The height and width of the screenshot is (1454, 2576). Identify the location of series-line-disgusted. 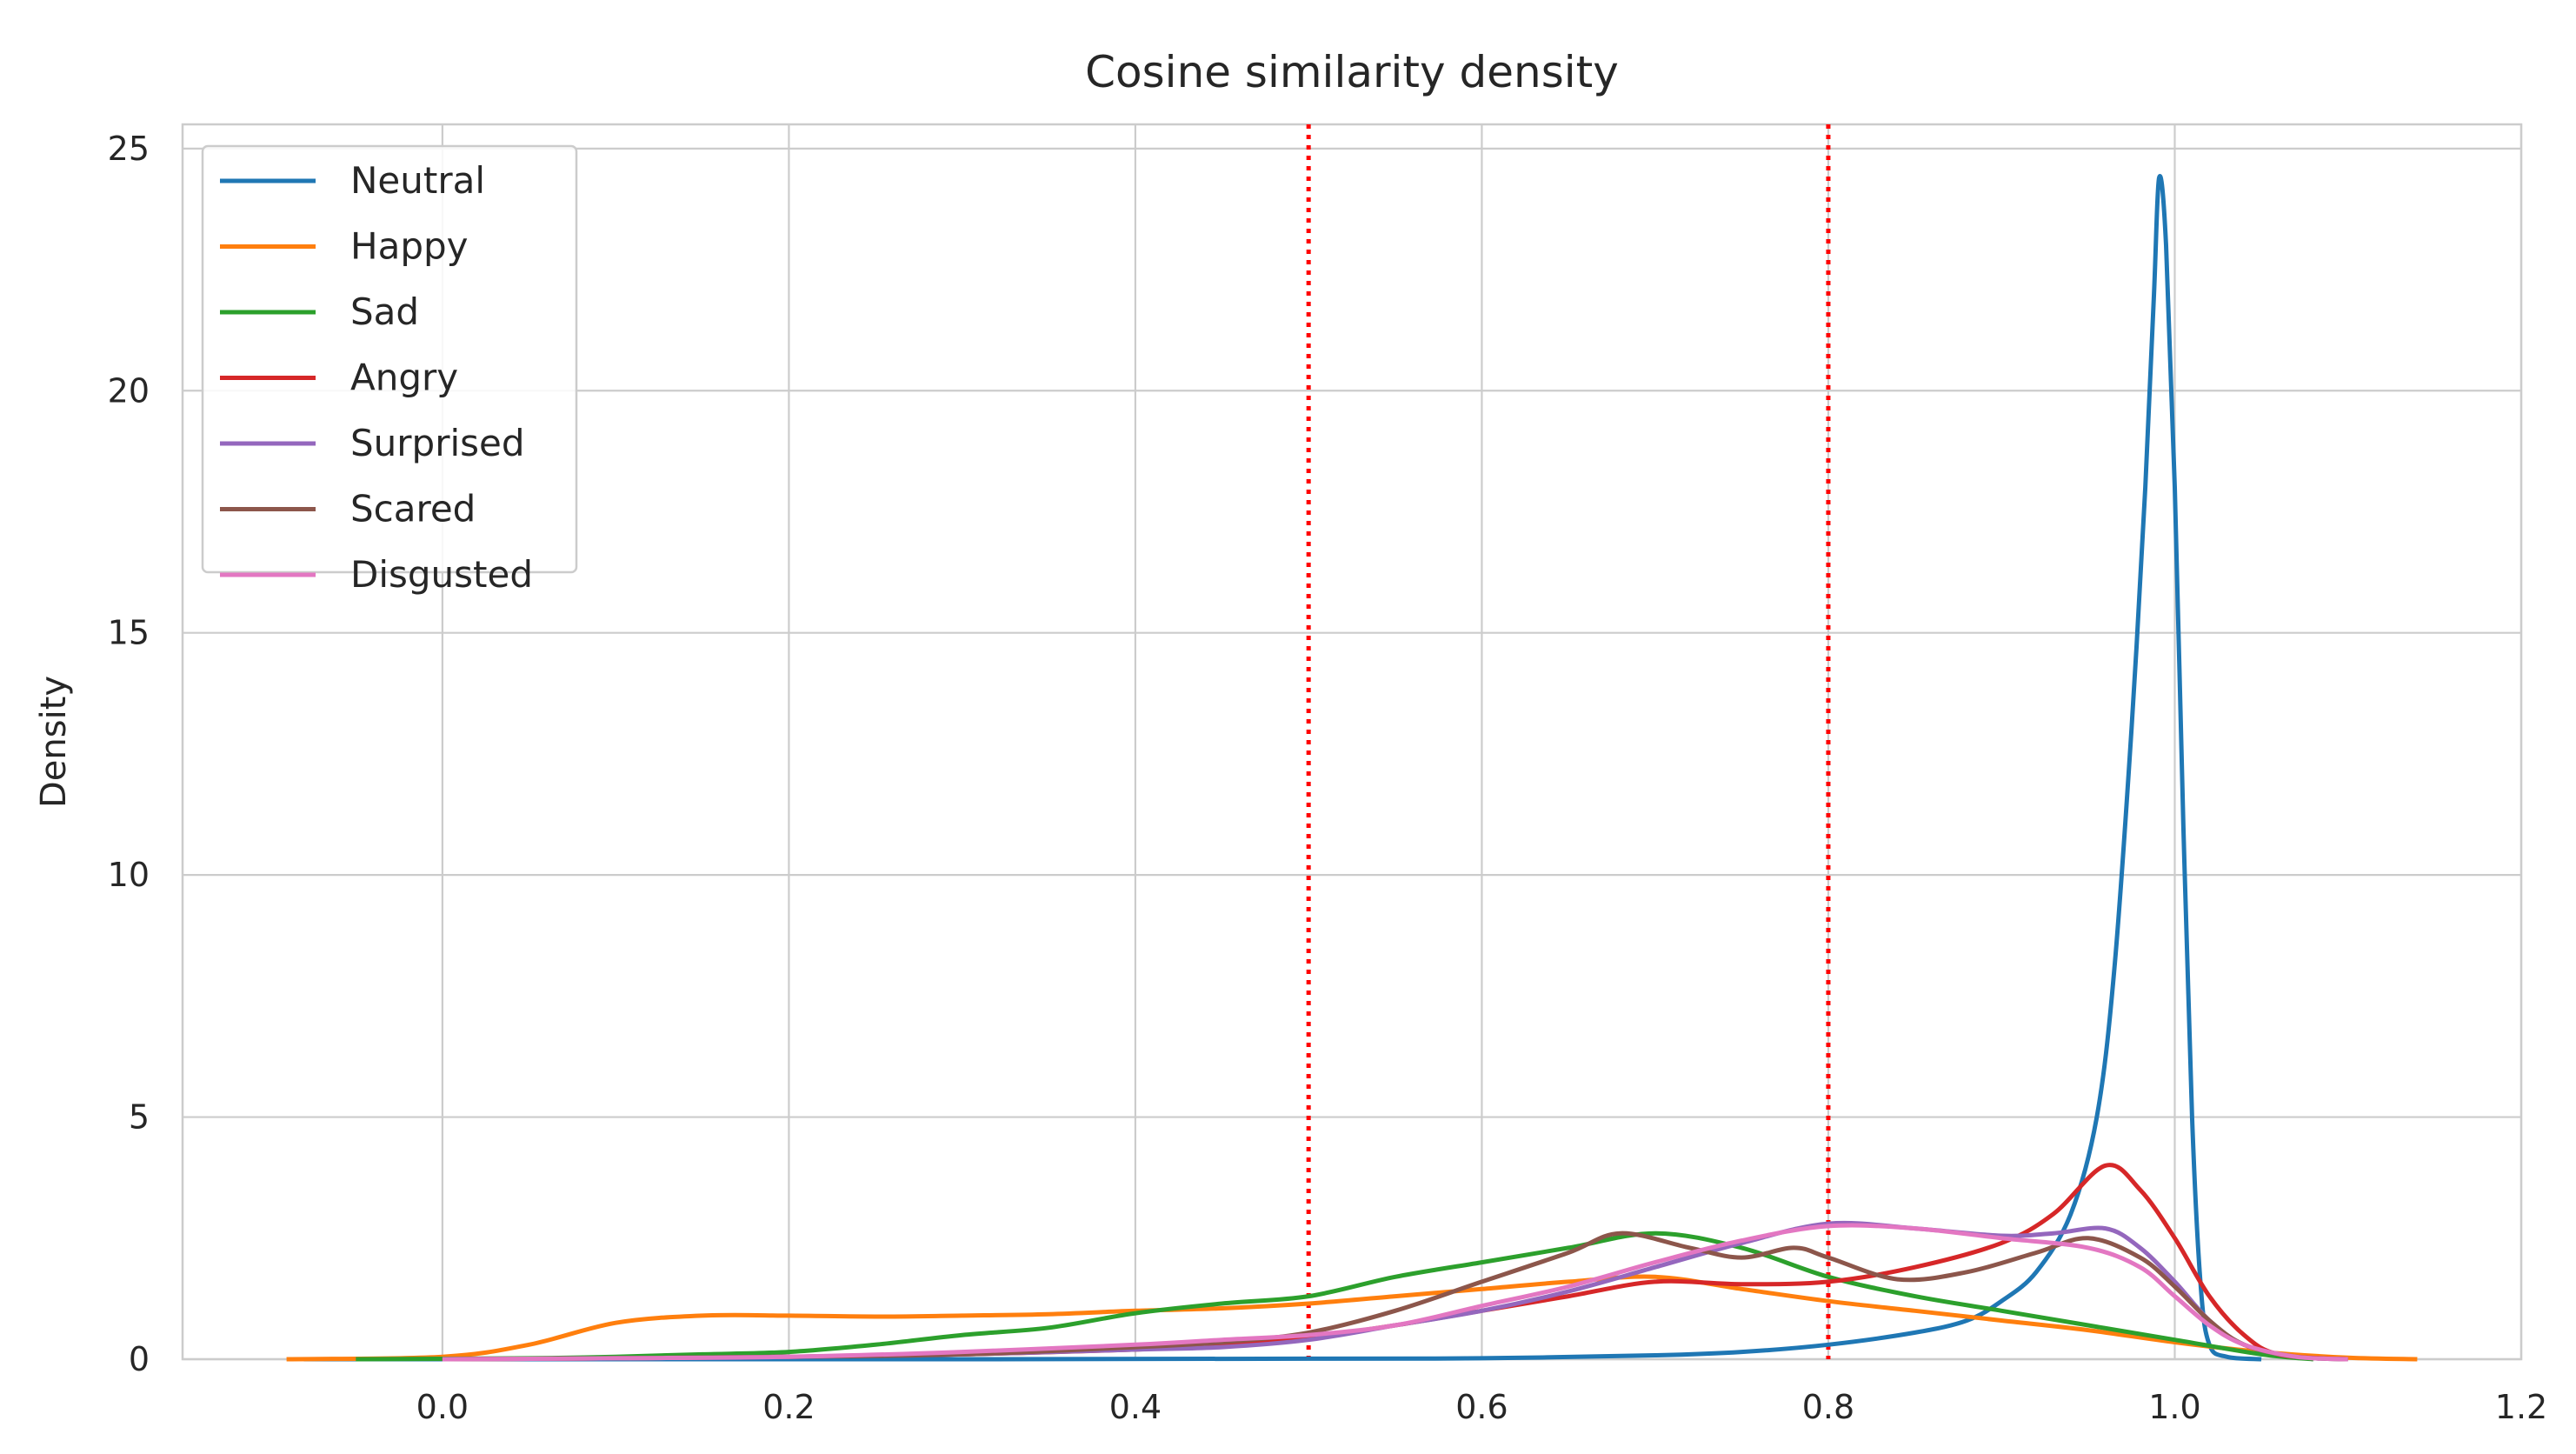
(1395, 1292).